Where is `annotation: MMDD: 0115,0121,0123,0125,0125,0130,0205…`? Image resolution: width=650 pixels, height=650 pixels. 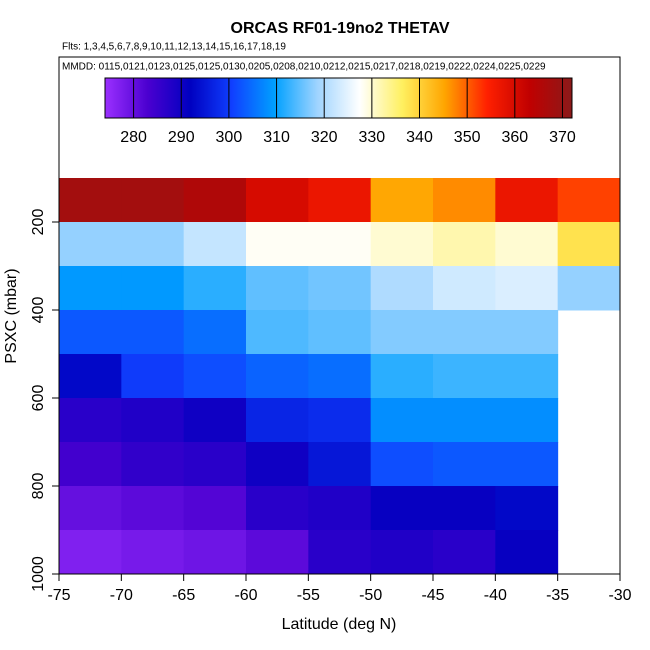 annotation: MMDD: 0115,0121,0123,0125,0125,0130,0205… is located at coordinates (304, 67).